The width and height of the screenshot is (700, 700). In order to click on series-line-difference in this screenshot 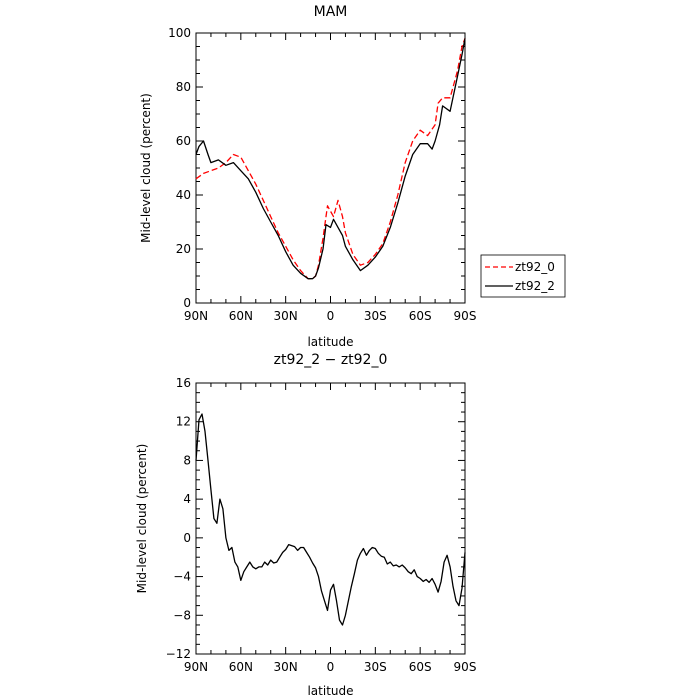, I will do `click(330, 519)`.